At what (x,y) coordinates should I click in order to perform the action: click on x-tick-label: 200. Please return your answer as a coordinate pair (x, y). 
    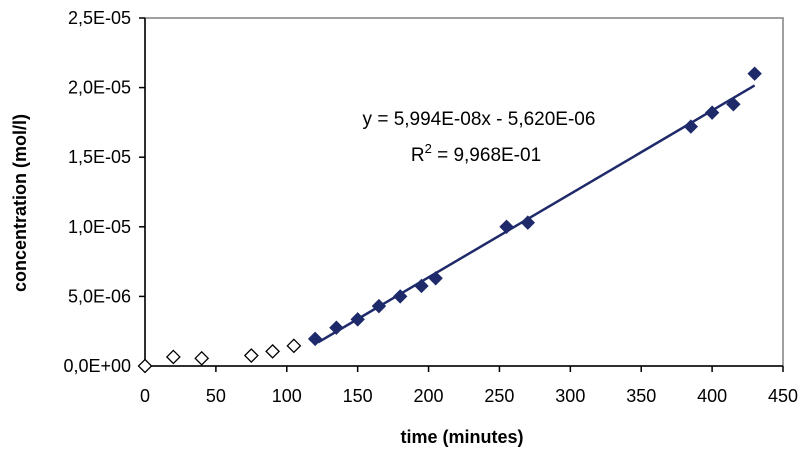
    Looking at the image, I should click on (429, 396).